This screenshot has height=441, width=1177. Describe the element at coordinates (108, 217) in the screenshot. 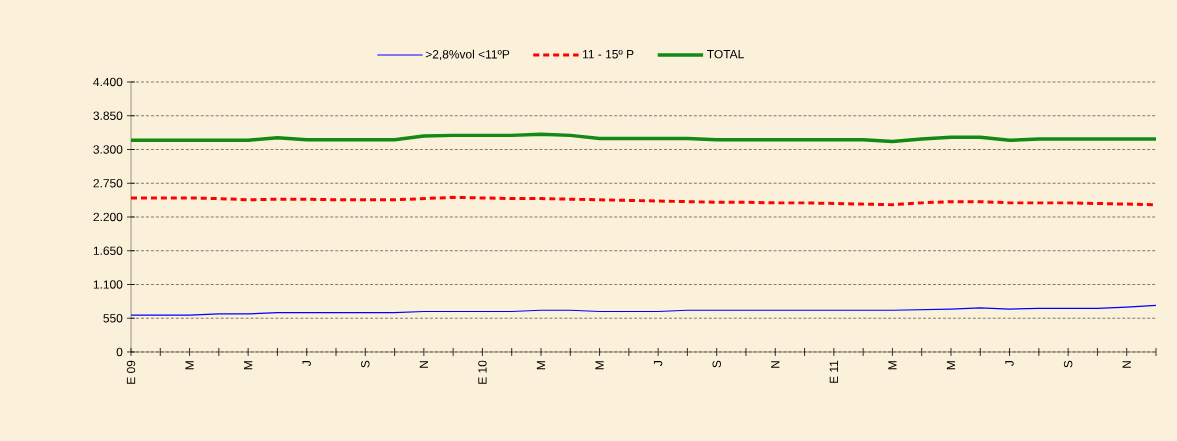

I see `y-tick-label: 2.200` at that location.